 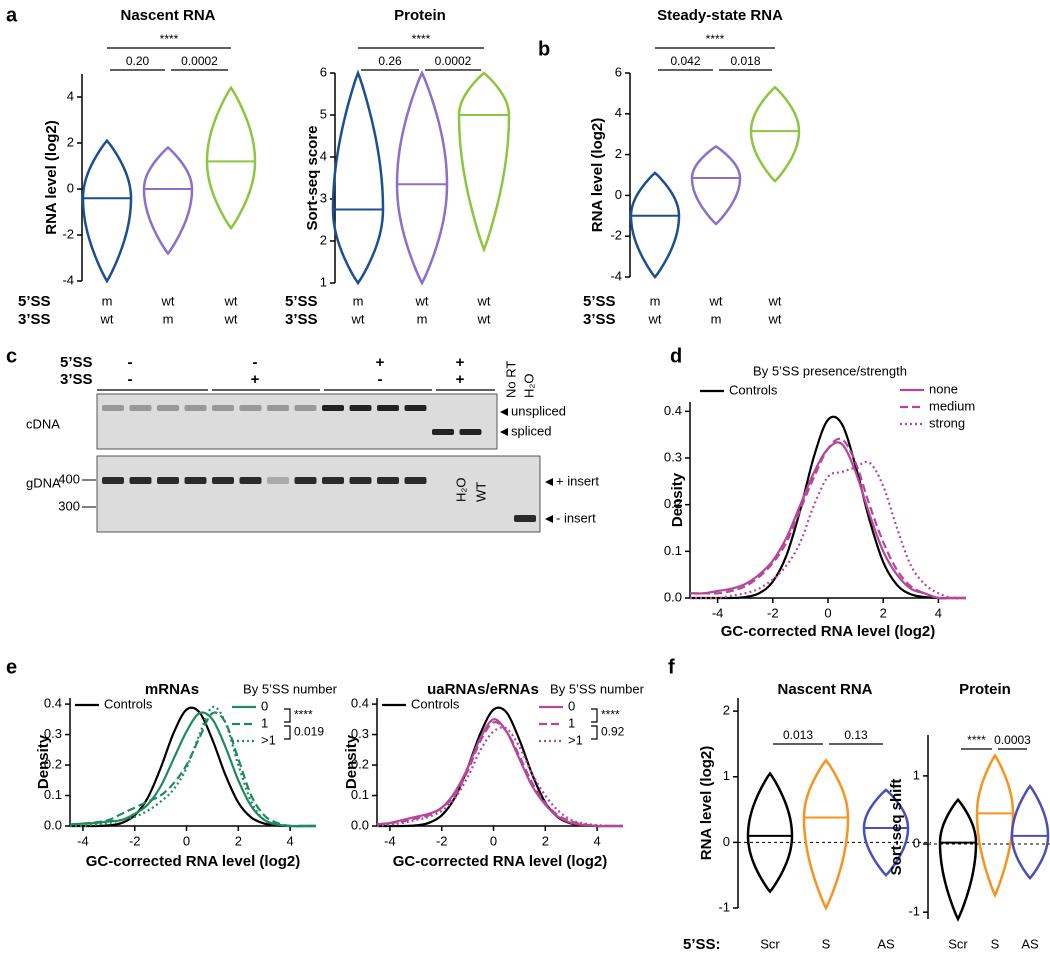 What do you see at coordinates (914, 911) in the screenshot?
I see `y-tick-label: -1` at bounding box center [914, 911].